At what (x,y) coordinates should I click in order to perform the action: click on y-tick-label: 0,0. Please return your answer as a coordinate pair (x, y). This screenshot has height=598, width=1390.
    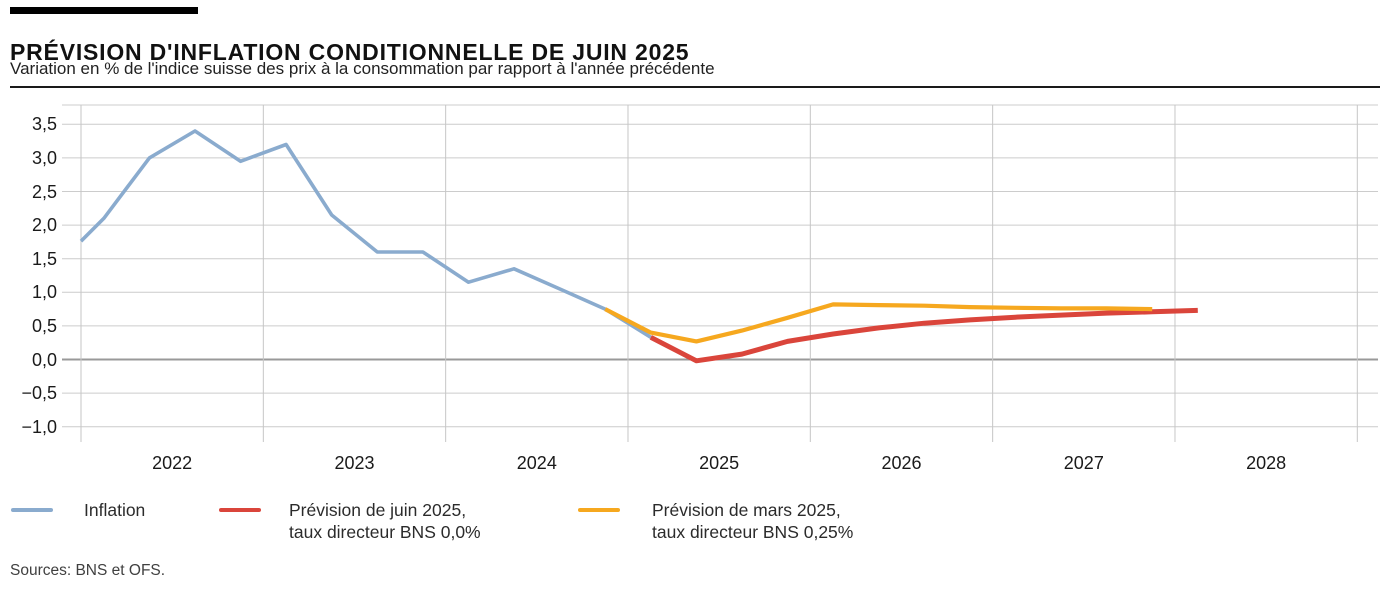
    Looking at the image, I should click on (44, 359).